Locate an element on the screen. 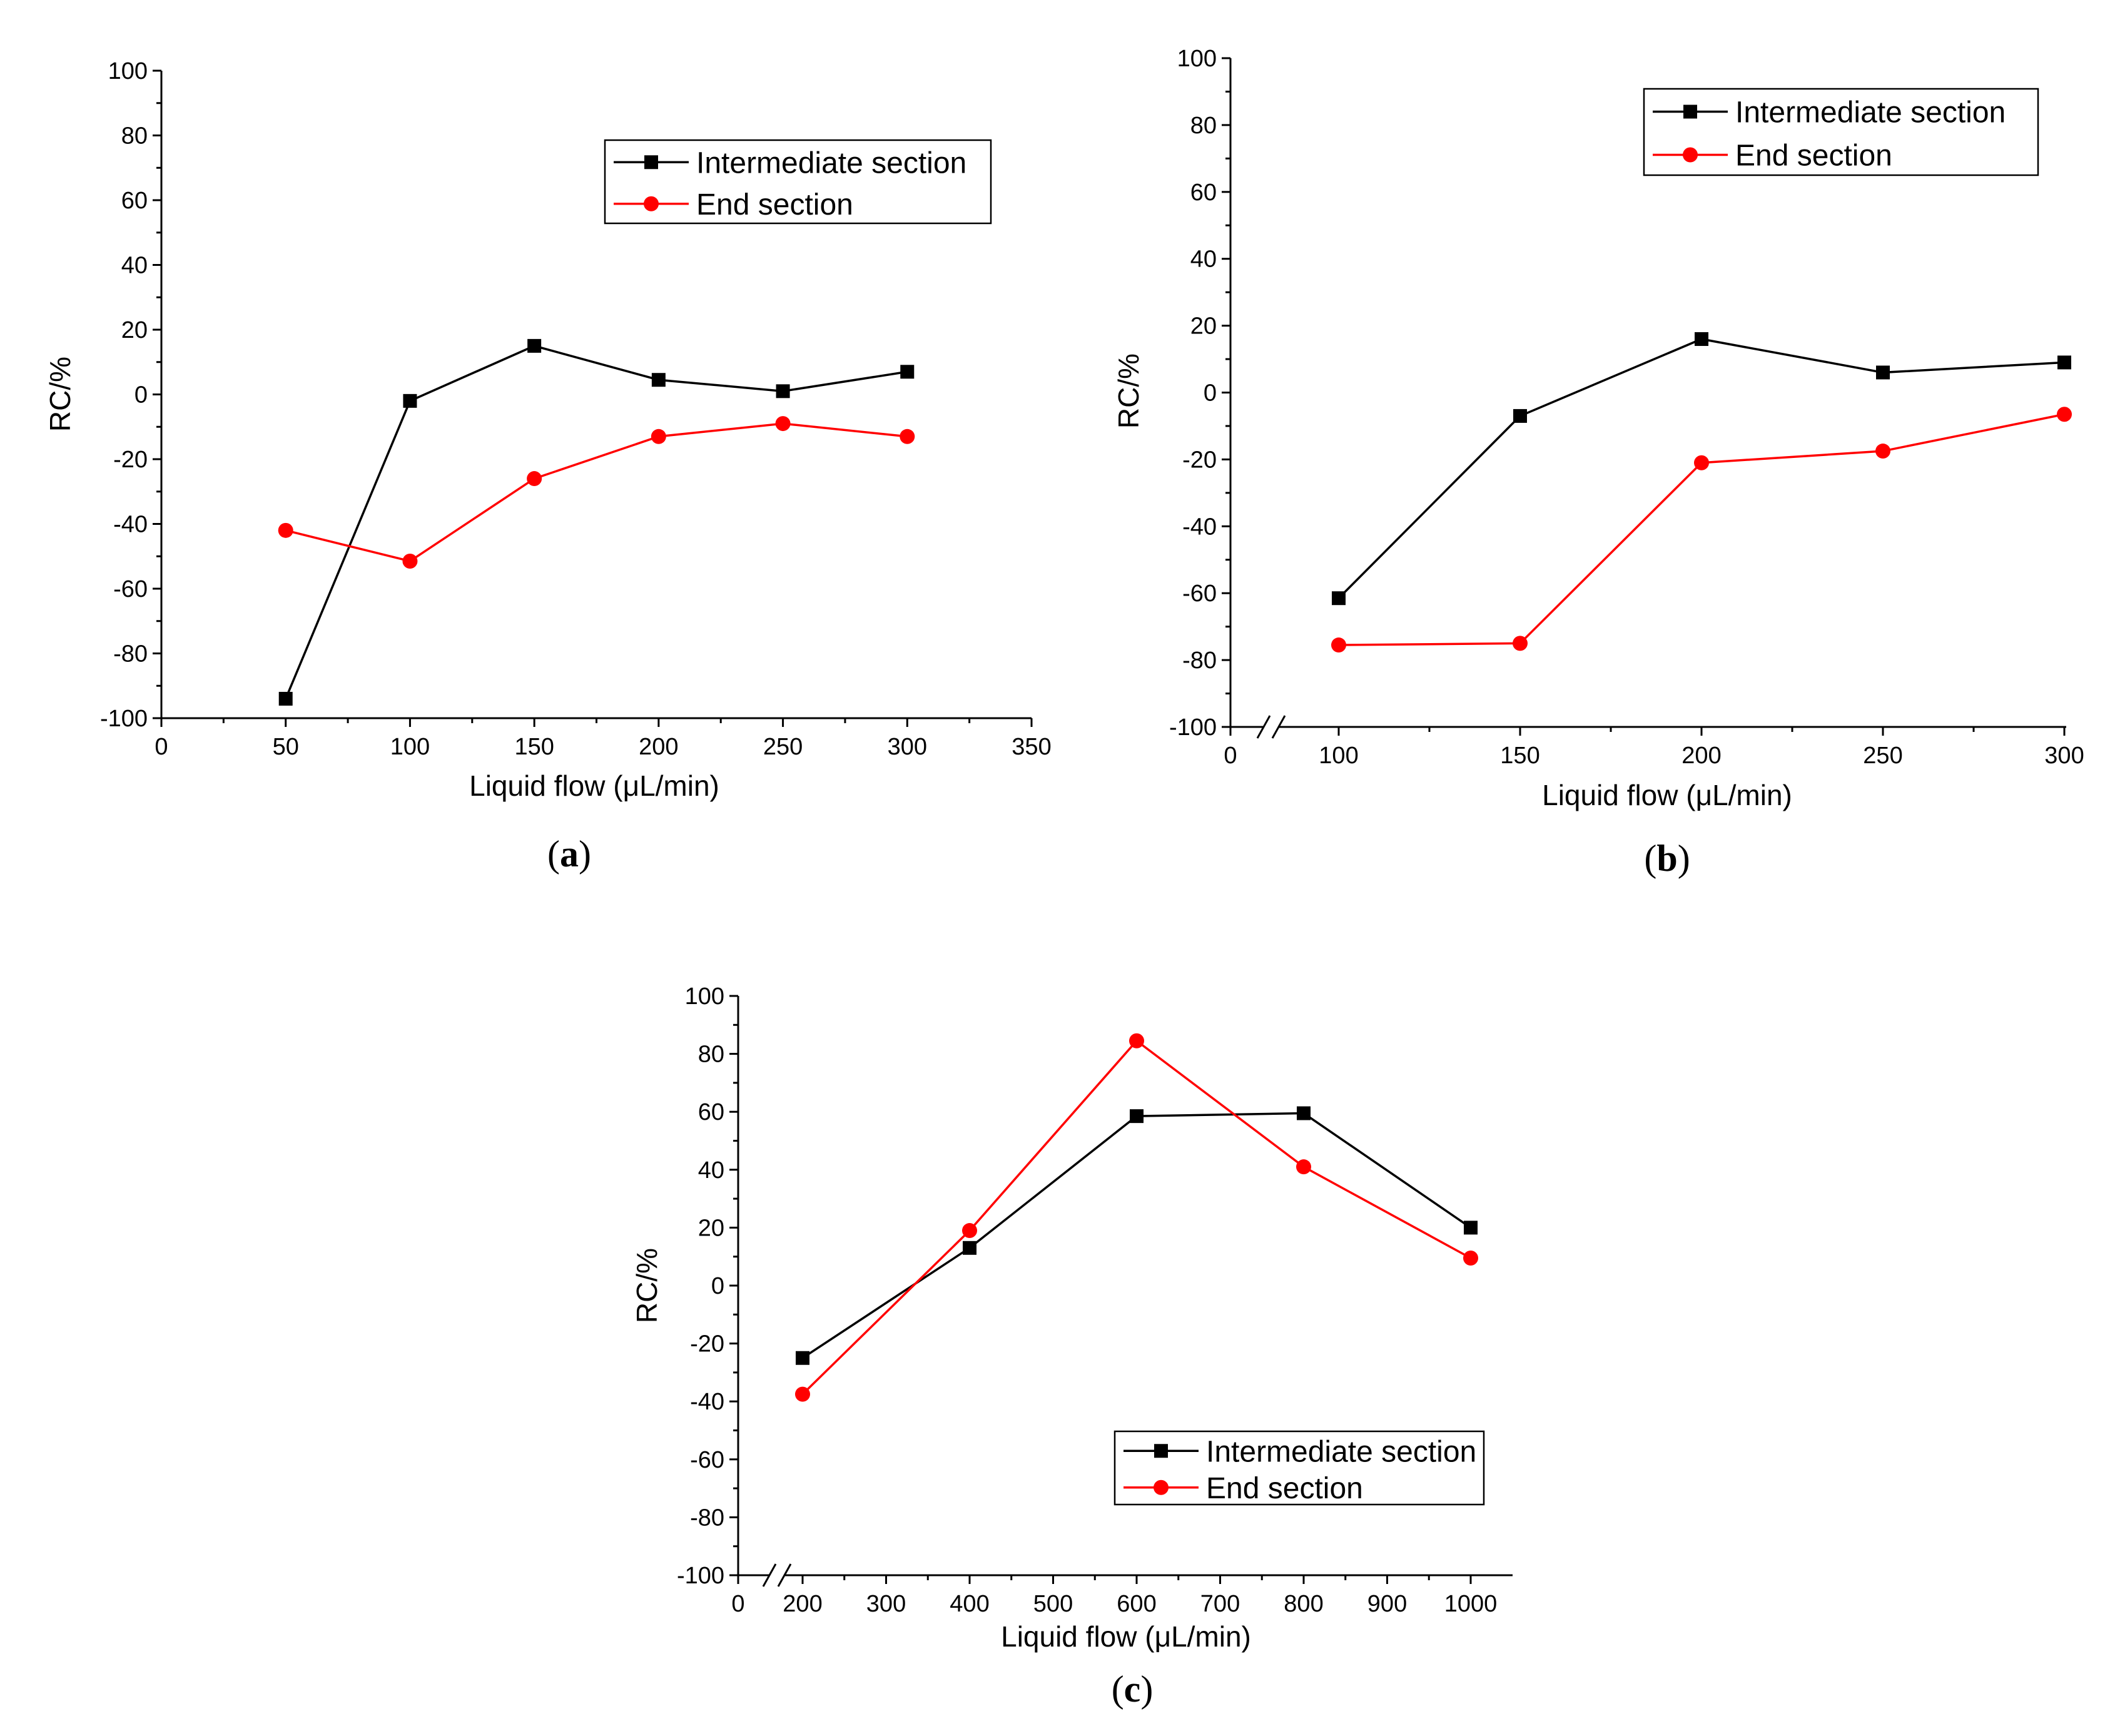 Image resolution: width=2110 pixels, height=1736 pixels. y-tick-label: 0 is located at coordinates (1210, 394).